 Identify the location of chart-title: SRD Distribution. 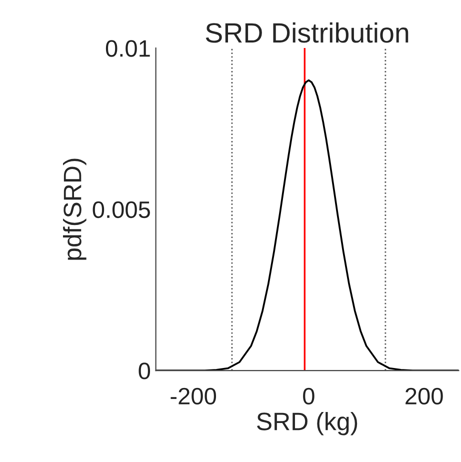
(307, 32).